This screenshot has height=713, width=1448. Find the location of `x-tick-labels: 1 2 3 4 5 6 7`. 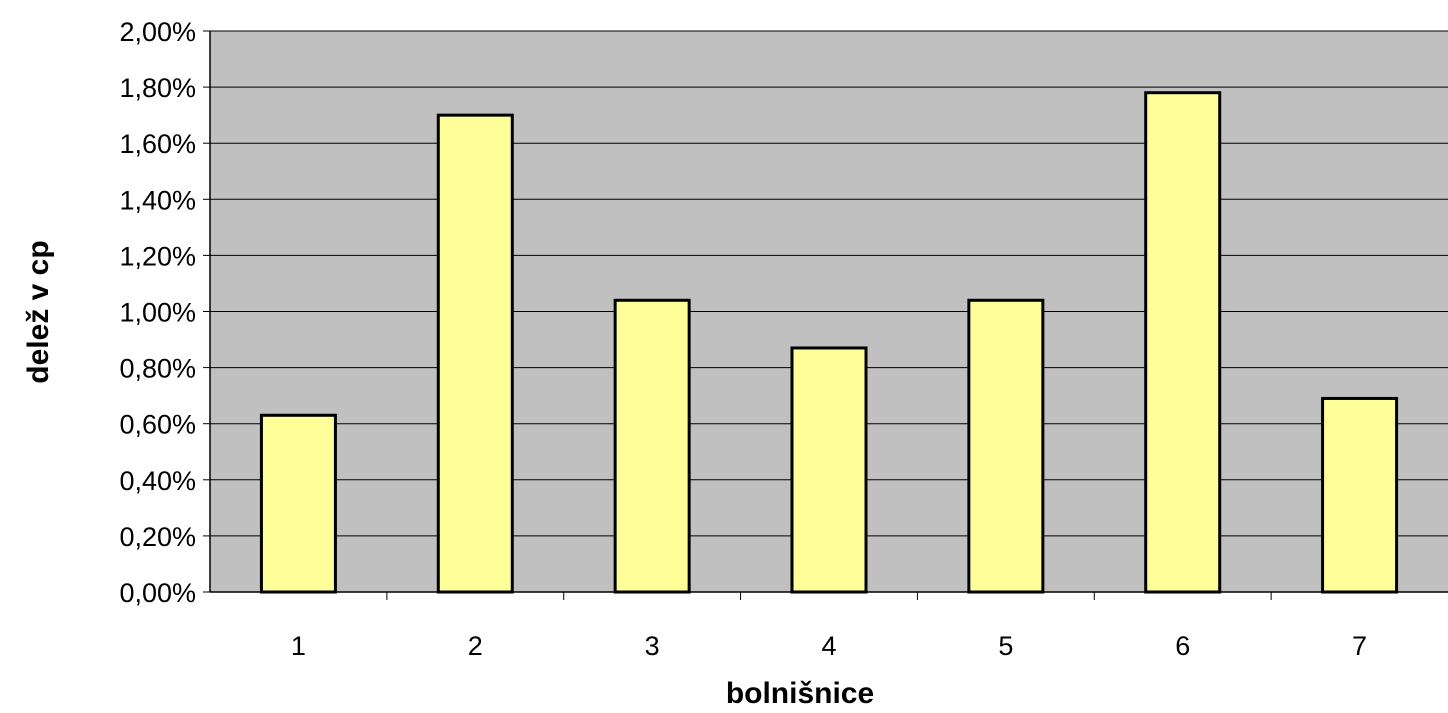

x-tick-labels: 1 2 3 4 5 6 7 is located at coordinates (829, 646).